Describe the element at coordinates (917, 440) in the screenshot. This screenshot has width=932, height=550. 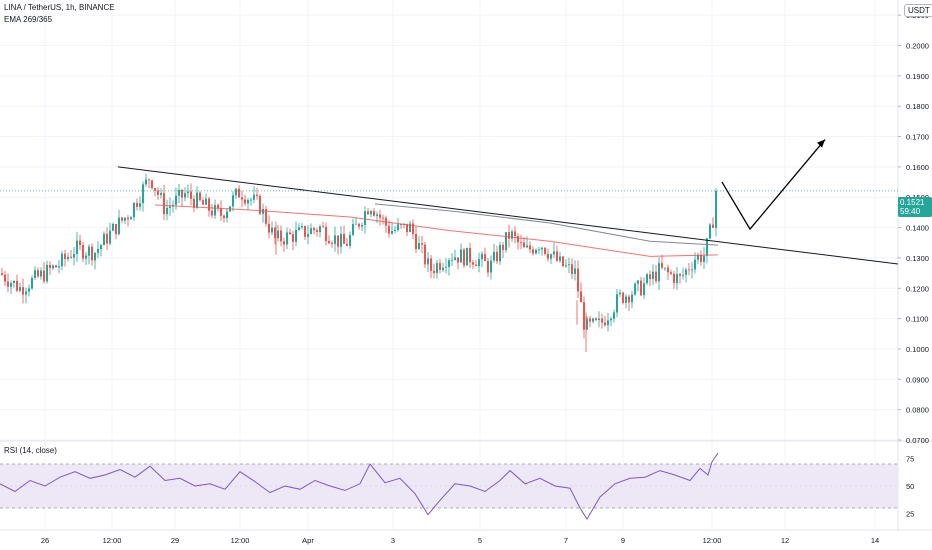
I see `price-tick-label: 0.0700` at that location.